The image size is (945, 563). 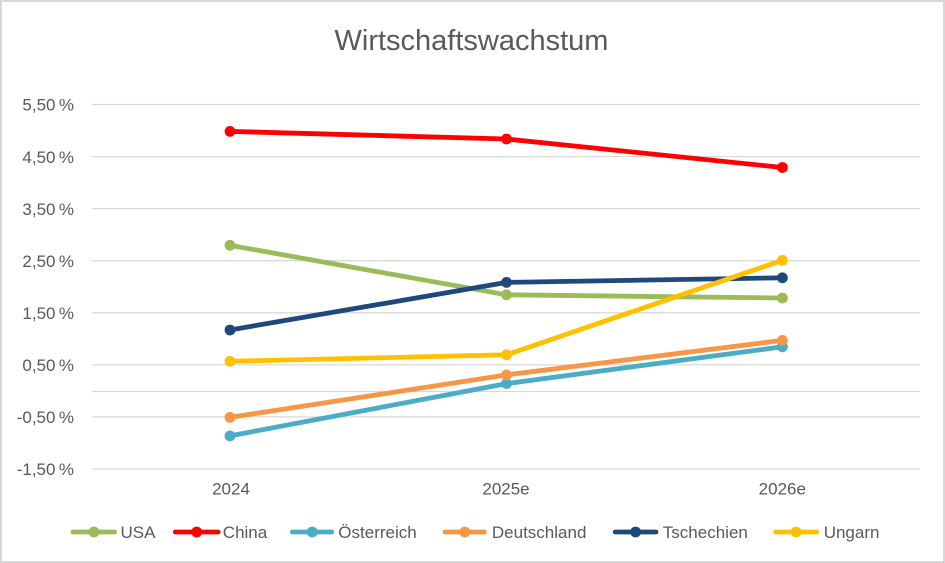 I want to click on svg-text: 3,50 %, so click(x=48, y=209).